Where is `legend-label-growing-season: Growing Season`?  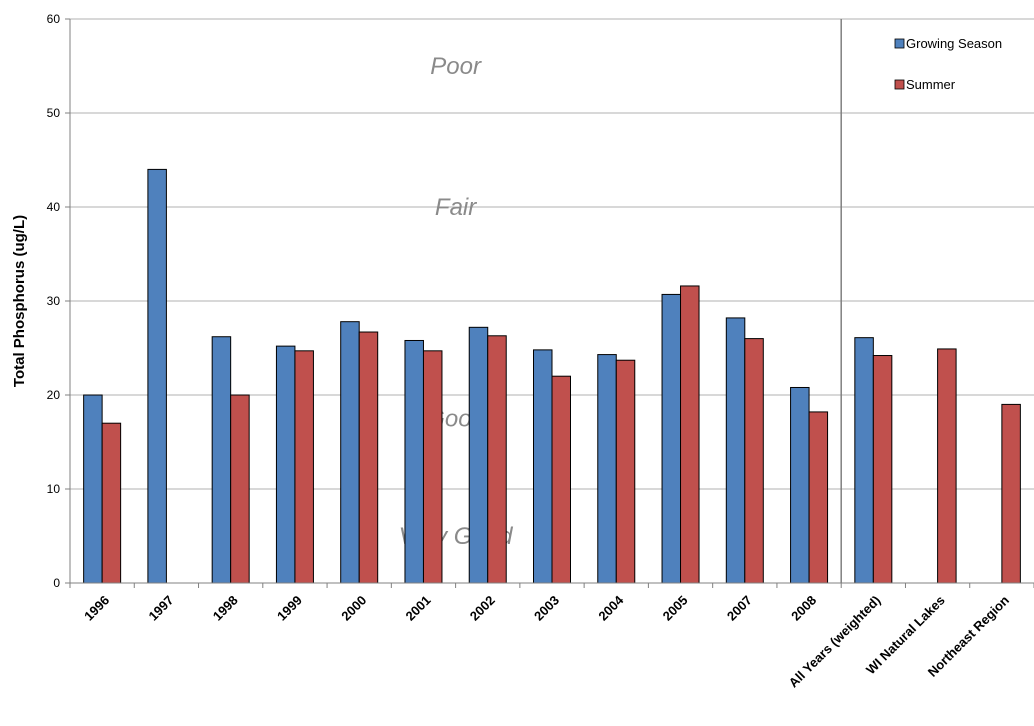 legend-label-growing-season: Growing Season is located at coordinates (954, 43).